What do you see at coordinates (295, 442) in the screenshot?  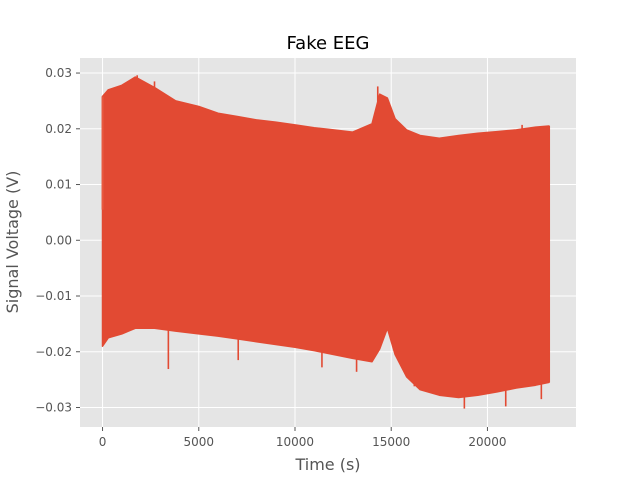 I see `x-tick-label: 10000` at bounding box center [295, 442].